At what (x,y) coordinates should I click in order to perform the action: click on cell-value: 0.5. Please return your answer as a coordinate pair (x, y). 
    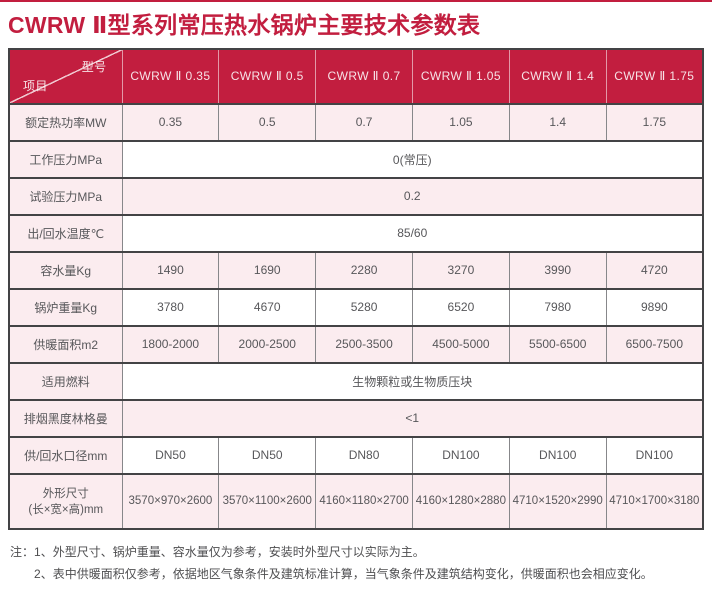
    Looking at the image, I should click on (267, 122).